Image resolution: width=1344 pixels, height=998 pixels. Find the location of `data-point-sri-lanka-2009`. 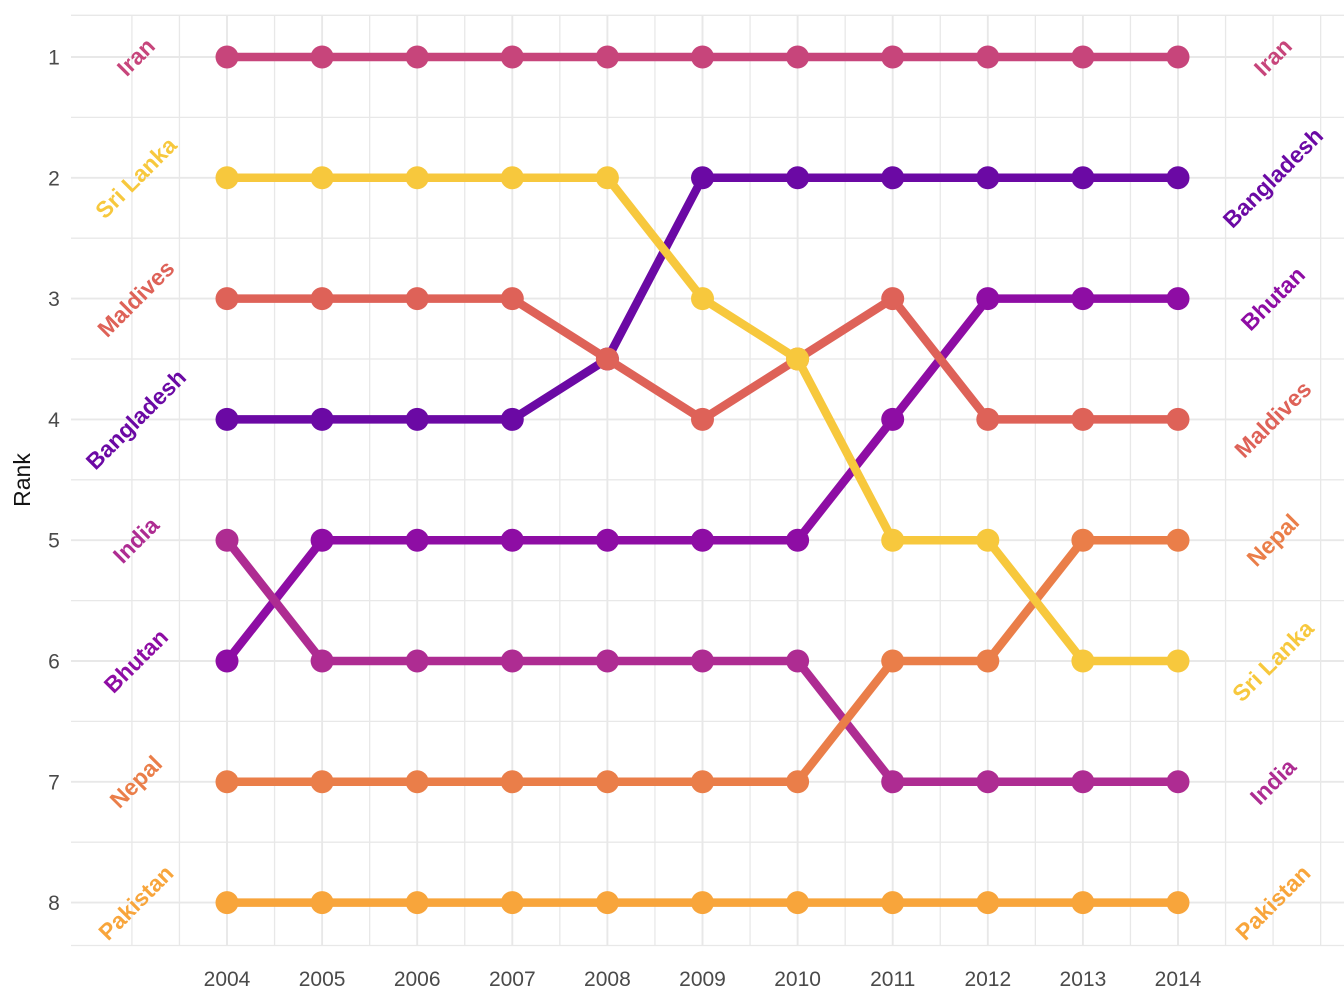

data-point-sri-lanka-2009 is located at coordinates (702, 299).